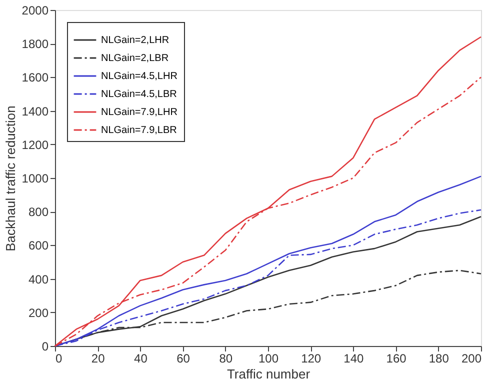 Image resolution: width=492 pixels, height=385 pixels. I want to click on x-tick-label: 60, so click(183, 359).